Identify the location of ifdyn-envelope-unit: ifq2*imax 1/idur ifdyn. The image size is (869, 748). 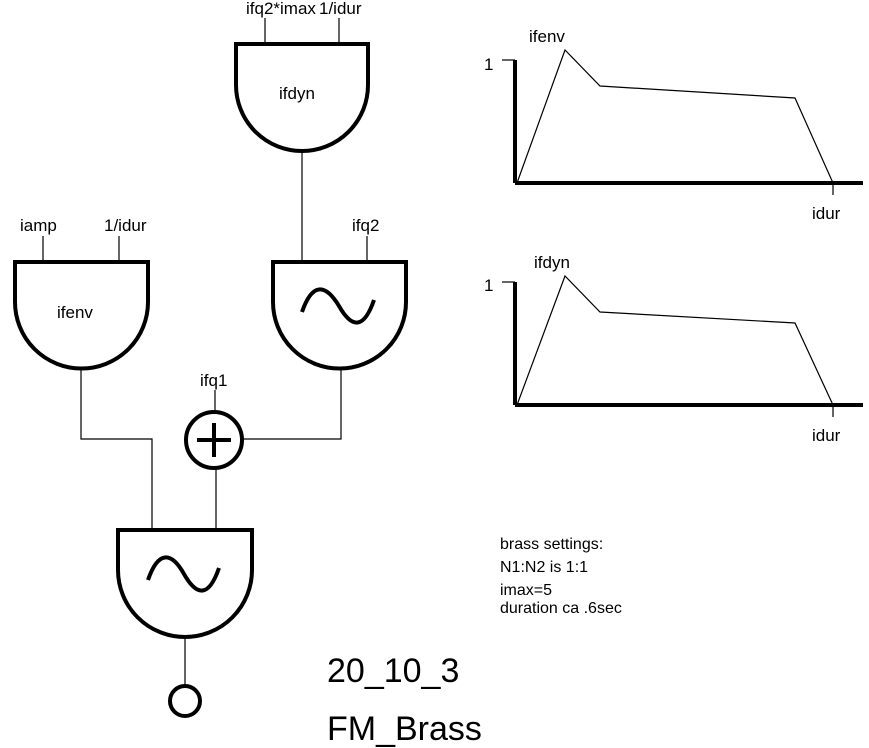
(302, 131).